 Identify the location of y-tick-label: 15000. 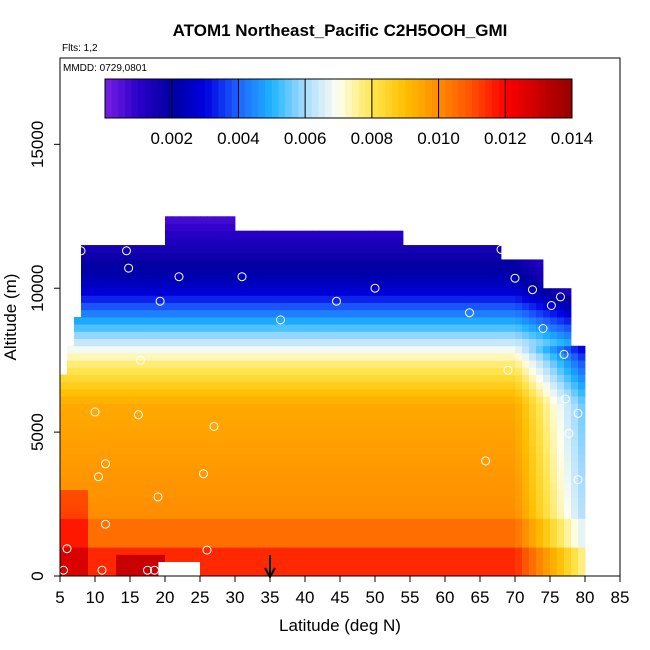
(37, 144).